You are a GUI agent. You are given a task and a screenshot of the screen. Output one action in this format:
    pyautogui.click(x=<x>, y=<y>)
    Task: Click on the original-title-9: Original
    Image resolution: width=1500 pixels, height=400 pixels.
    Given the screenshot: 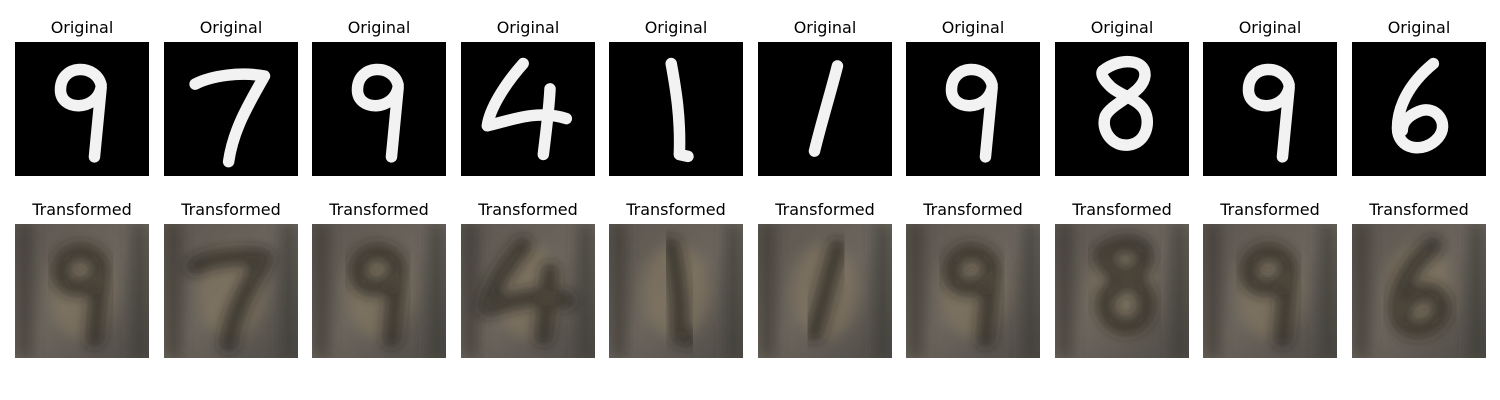 What is the action you would take?
    pyautogui.click(x=1270, y=27)
    